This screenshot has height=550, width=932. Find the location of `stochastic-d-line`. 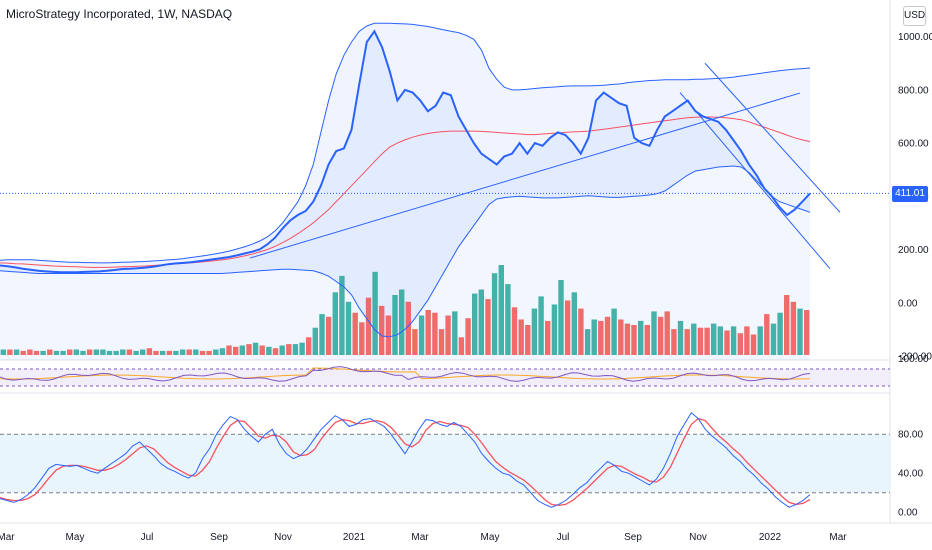

stochastic-d-line is located at coordinates (405, 462).